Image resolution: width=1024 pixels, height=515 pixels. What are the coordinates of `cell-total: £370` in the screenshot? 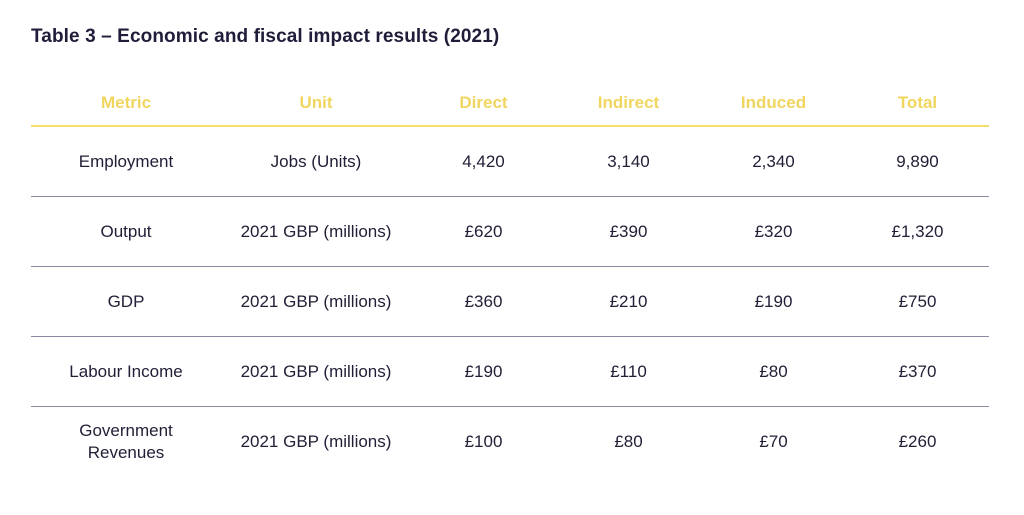 It's located at (917, 371).